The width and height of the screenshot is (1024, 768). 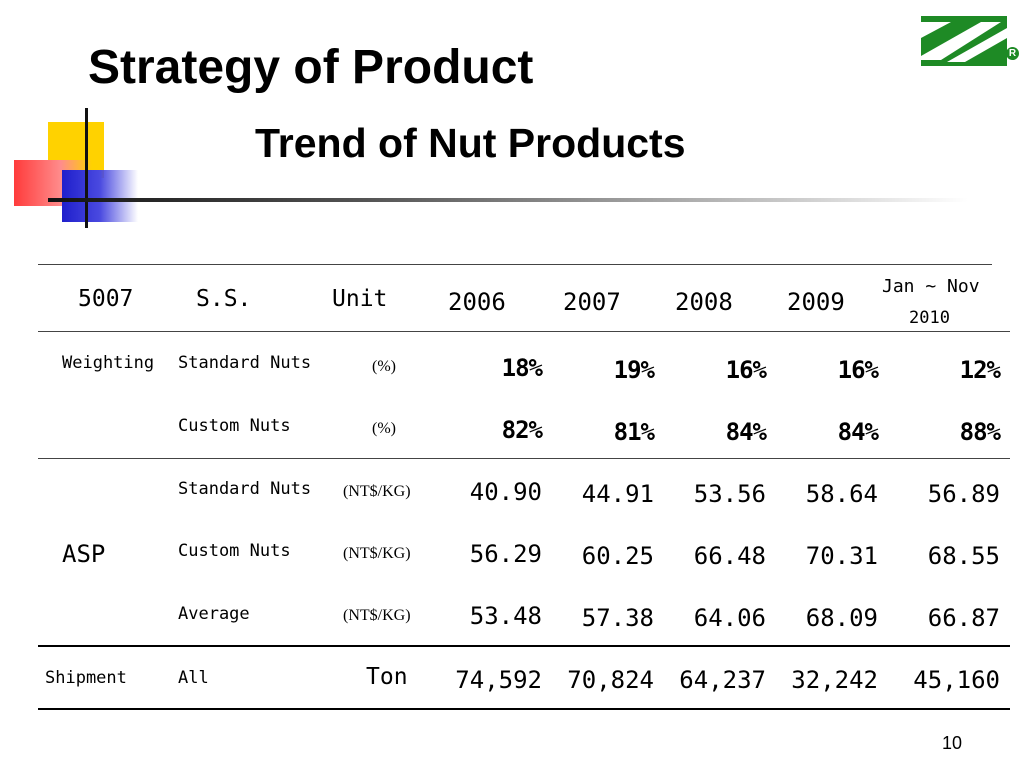 I want to click on value-2008: 53.56, so click(x=729, y=494).